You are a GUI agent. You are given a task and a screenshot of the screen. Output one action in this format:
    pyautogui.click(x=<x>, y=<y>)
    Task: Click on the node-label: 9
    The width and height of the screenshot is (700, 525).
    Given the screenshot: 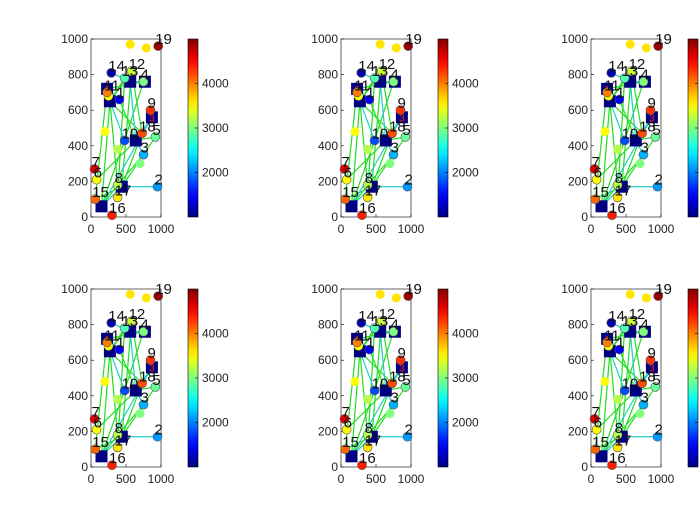 What is the action you would take?
    pyautogui.click(x=152, y=103)
    